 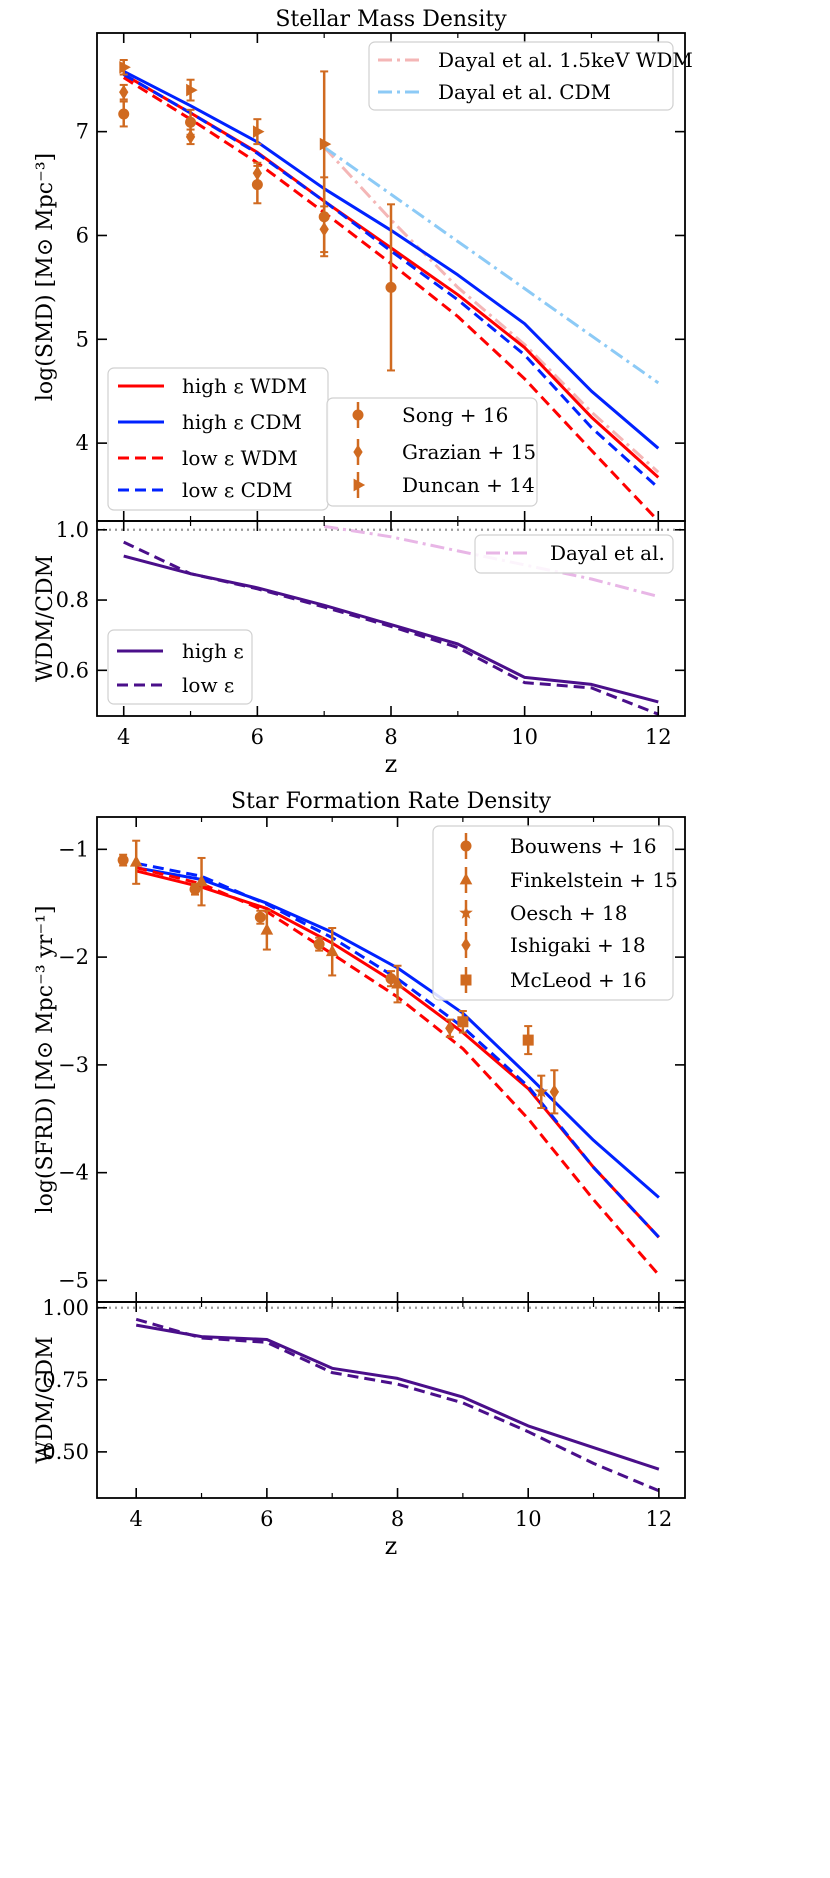 I want to click on legend-label: low ε CDM, so click(x=237, y=490).